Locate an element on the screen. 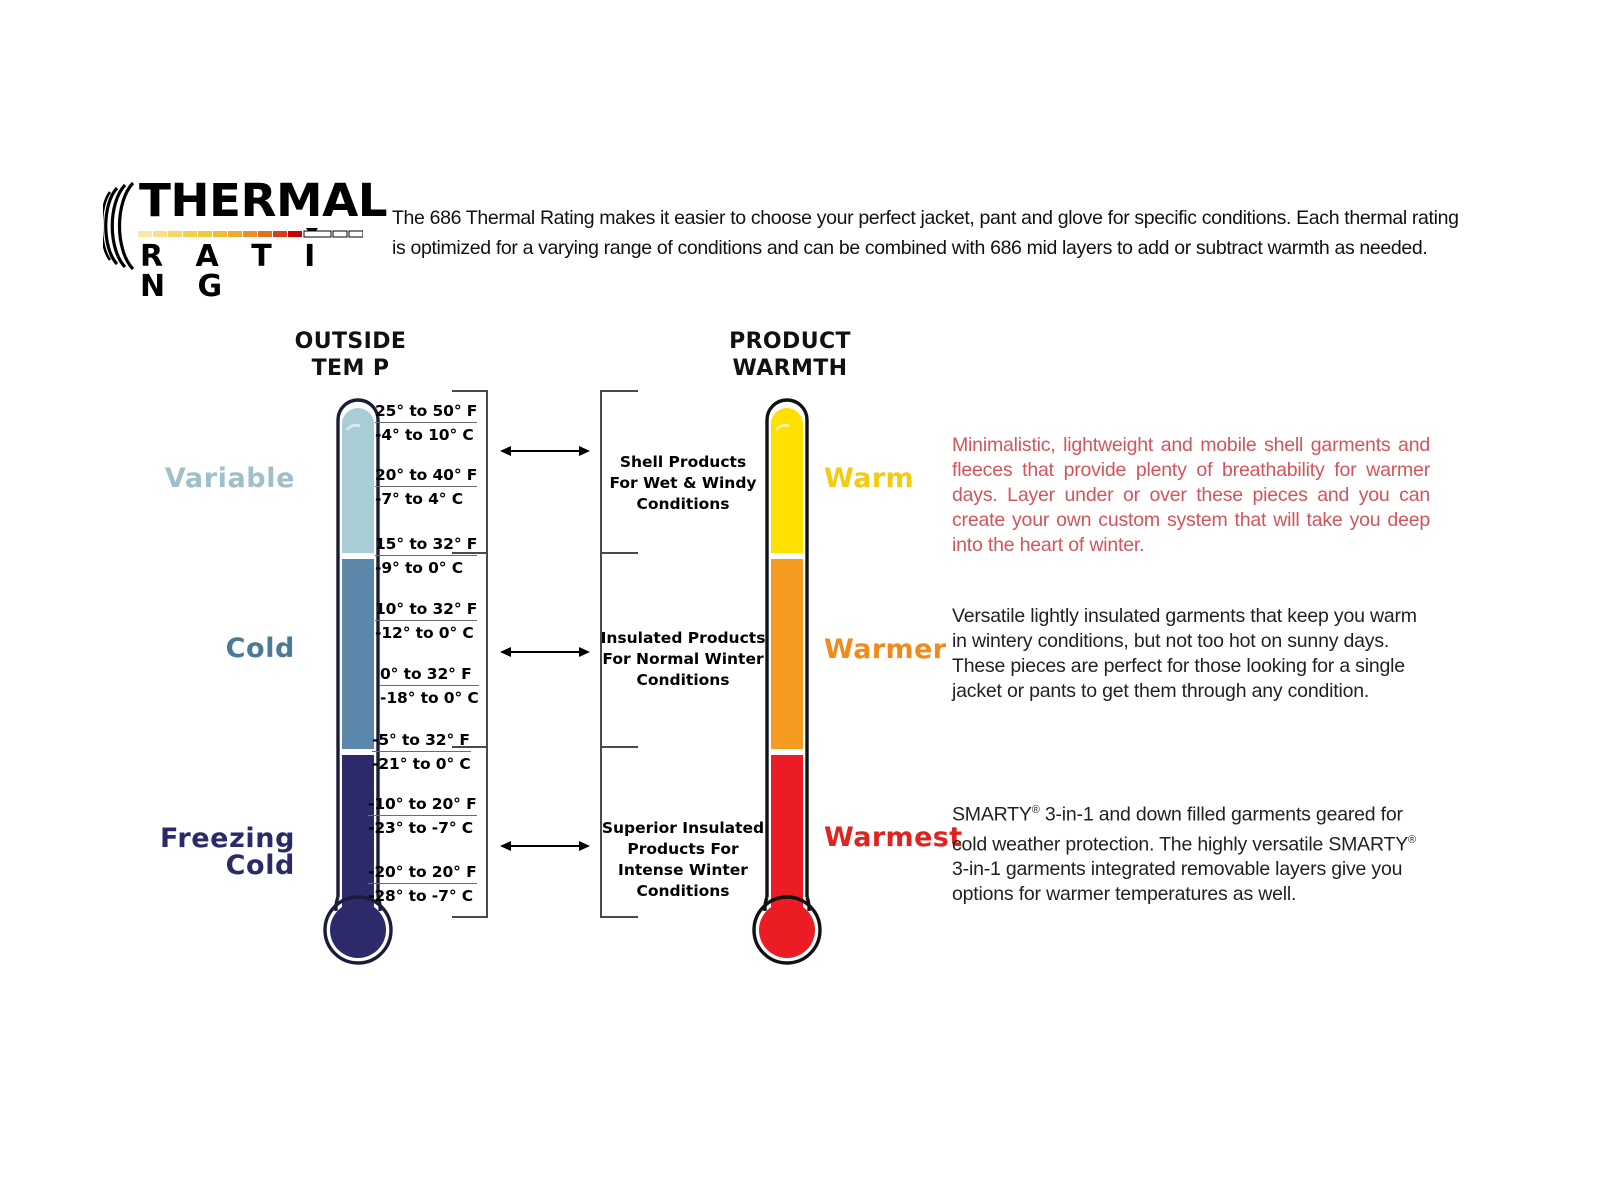  product-category-superior-line4: Conditions is located at coordinates (683, 891).